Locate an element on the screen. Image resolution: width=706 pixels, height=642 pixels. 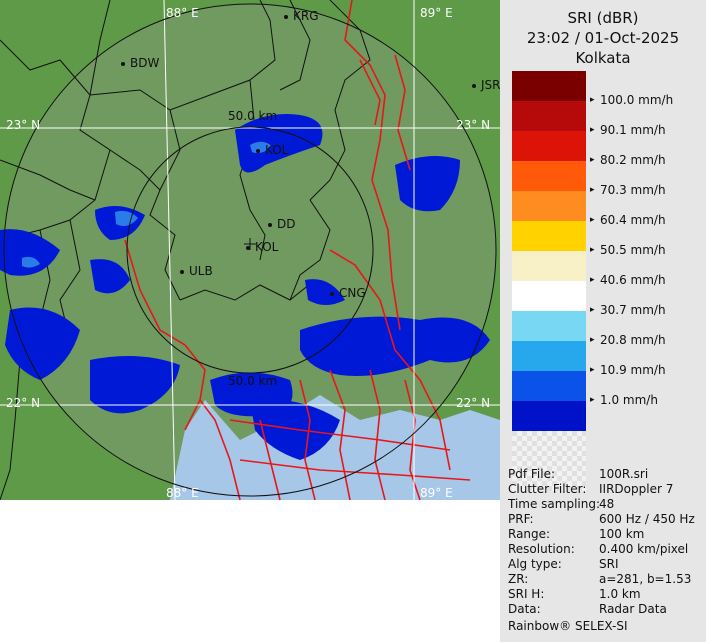
product-datetime: 23:02 / 01-Oct-2025 is located at coordinates (603, 38).